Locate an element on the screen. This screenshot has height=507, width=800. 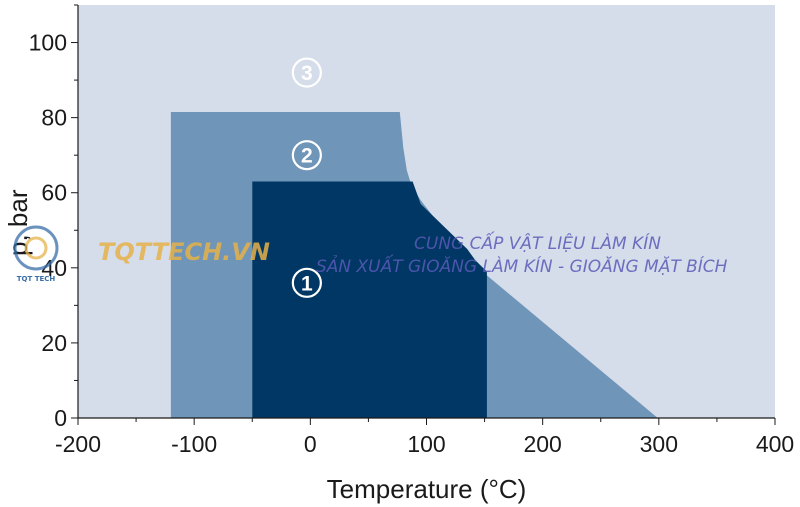
x-tick-label: 400 is located at coordinates (775, 444).